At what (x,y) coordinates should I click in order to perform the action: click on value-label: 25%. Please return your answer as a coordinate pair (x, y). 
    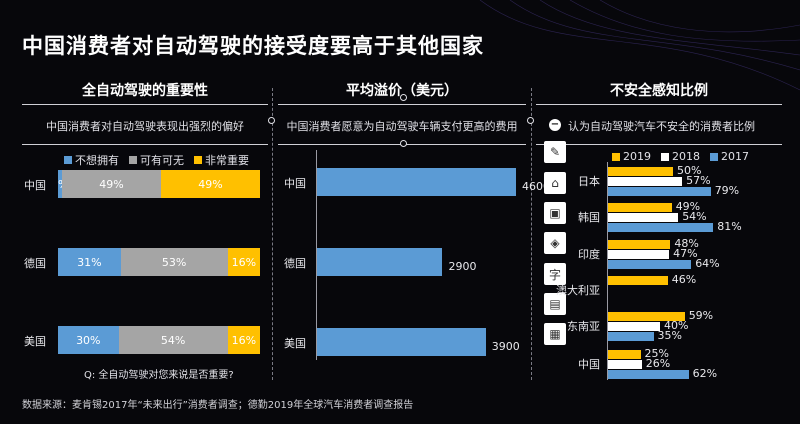
    Looking at the image, I should click on (656, 353).